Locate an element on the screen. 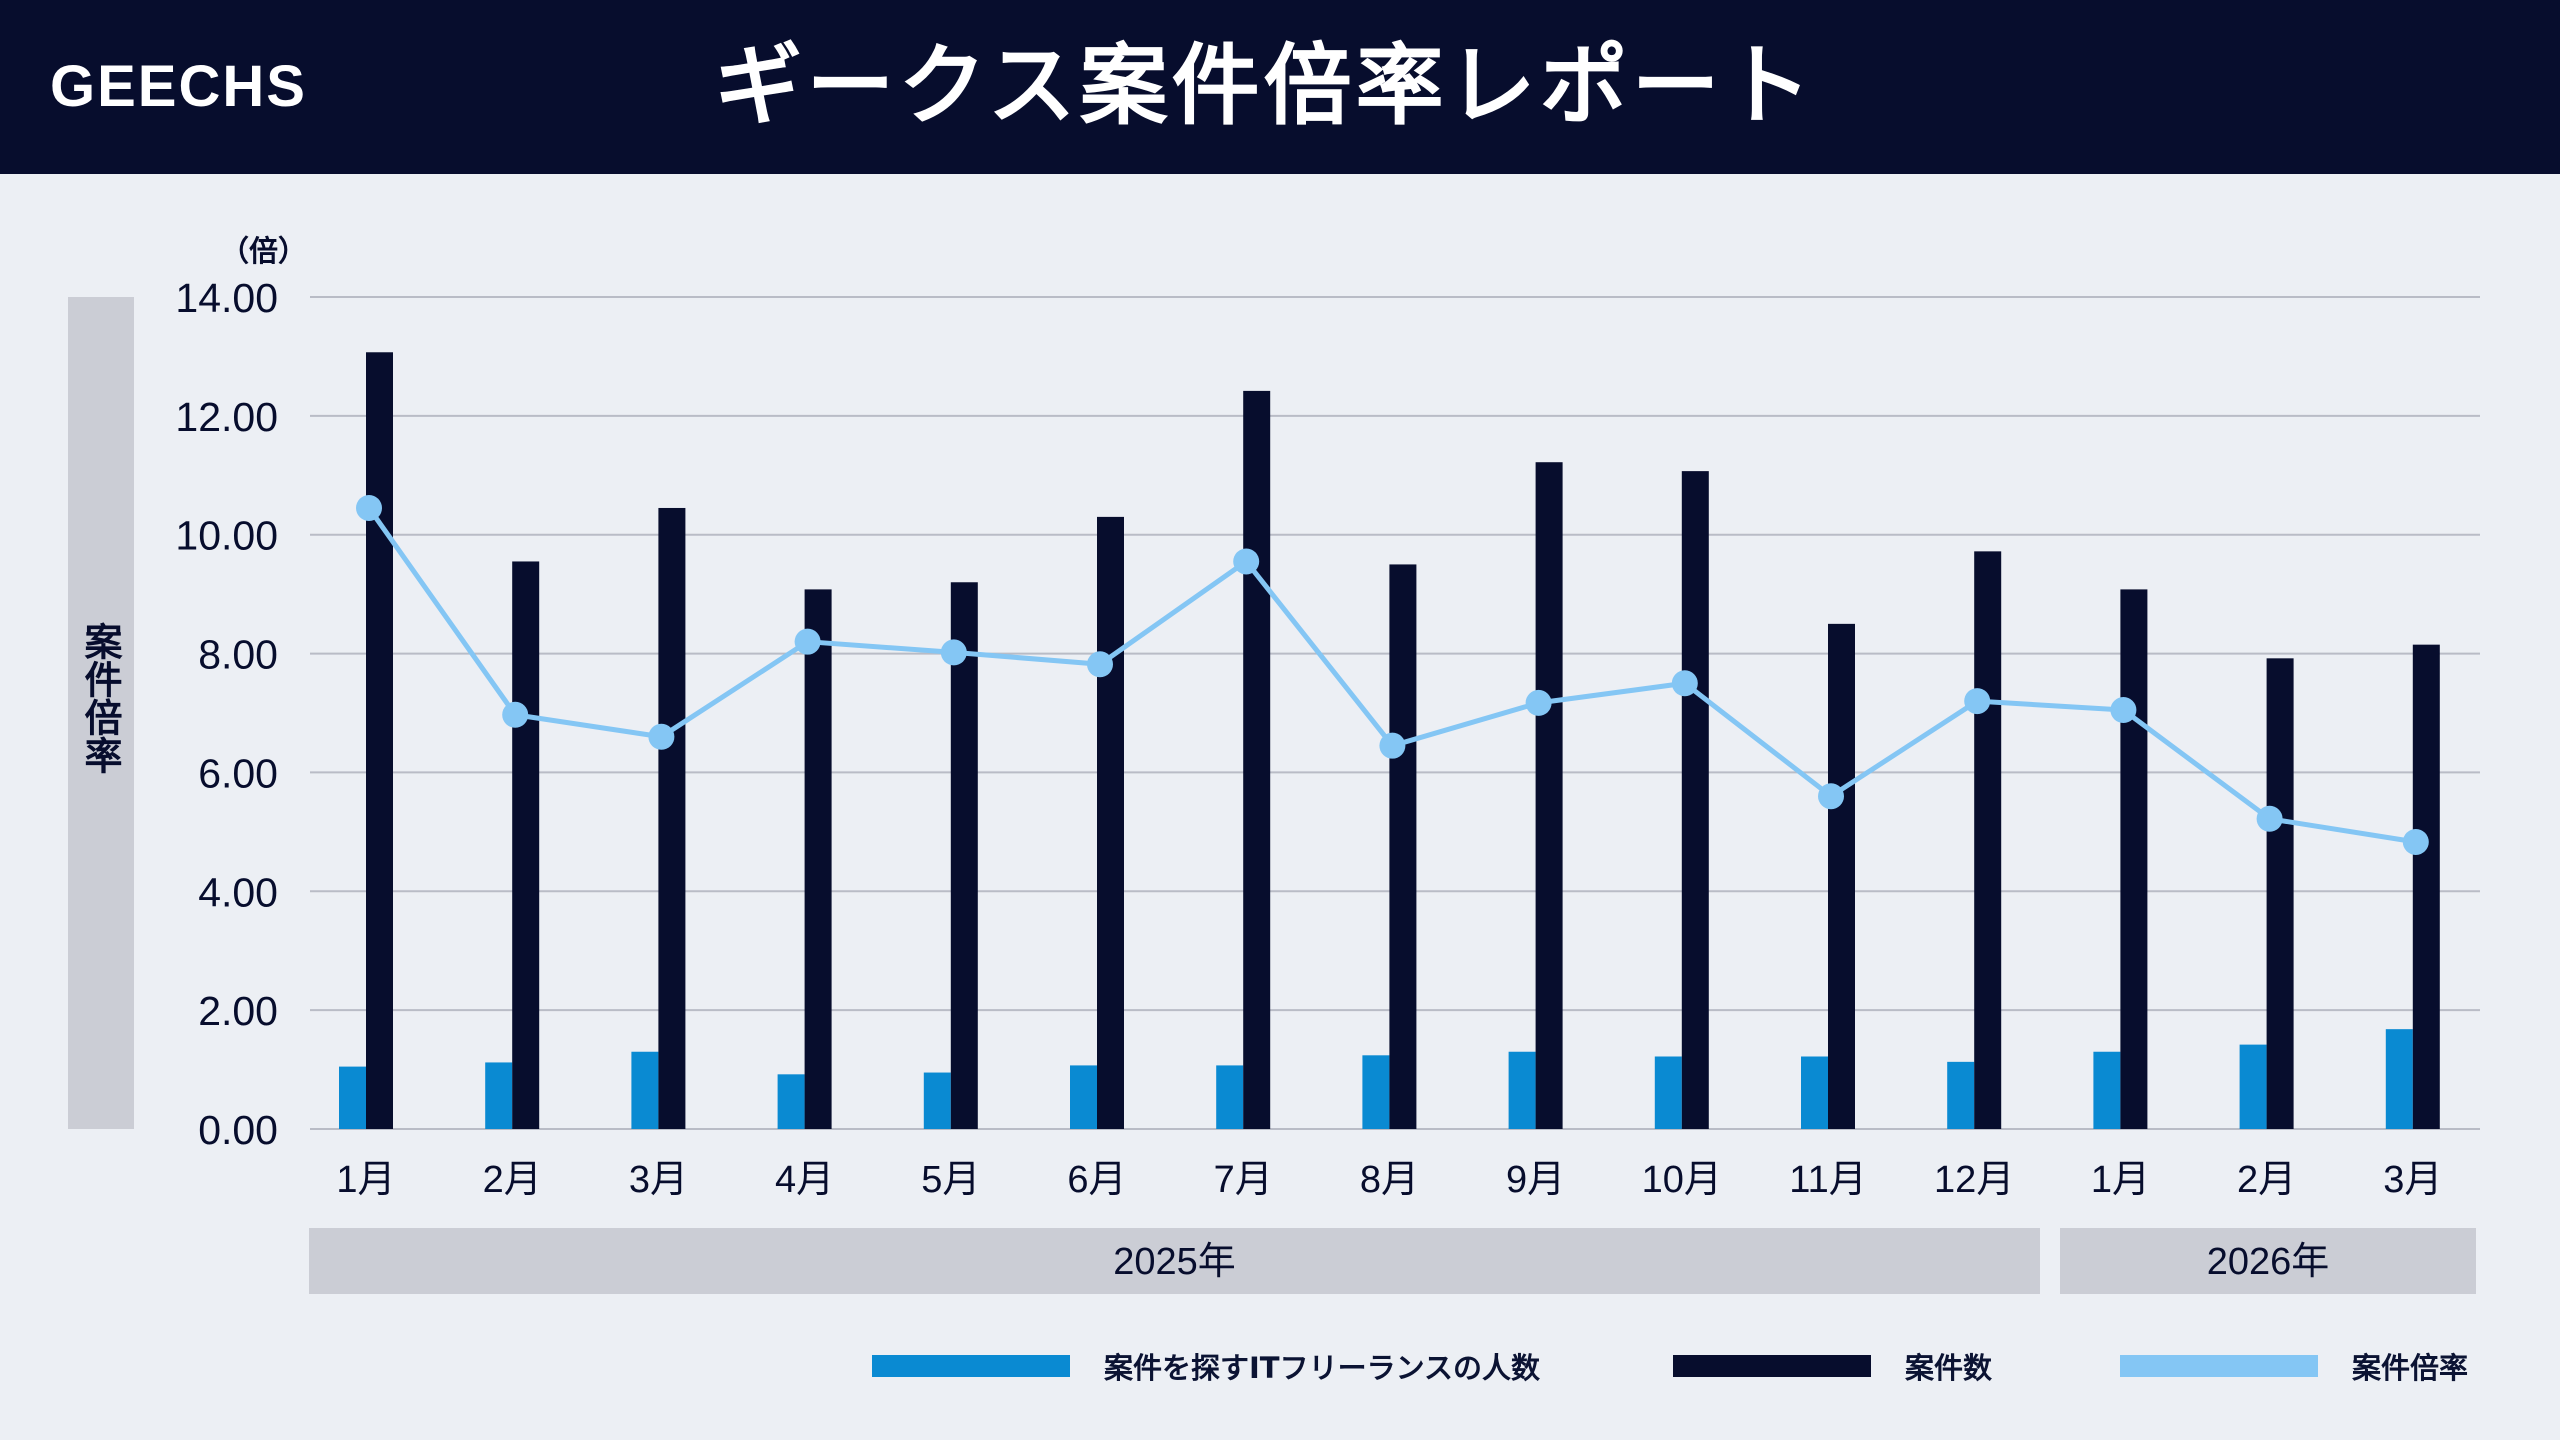 The width and height of the screenshot is (2560, 1440). legend-item: 案件を探すITフリーランスの人数 is located at coordinates (1206, 1366).